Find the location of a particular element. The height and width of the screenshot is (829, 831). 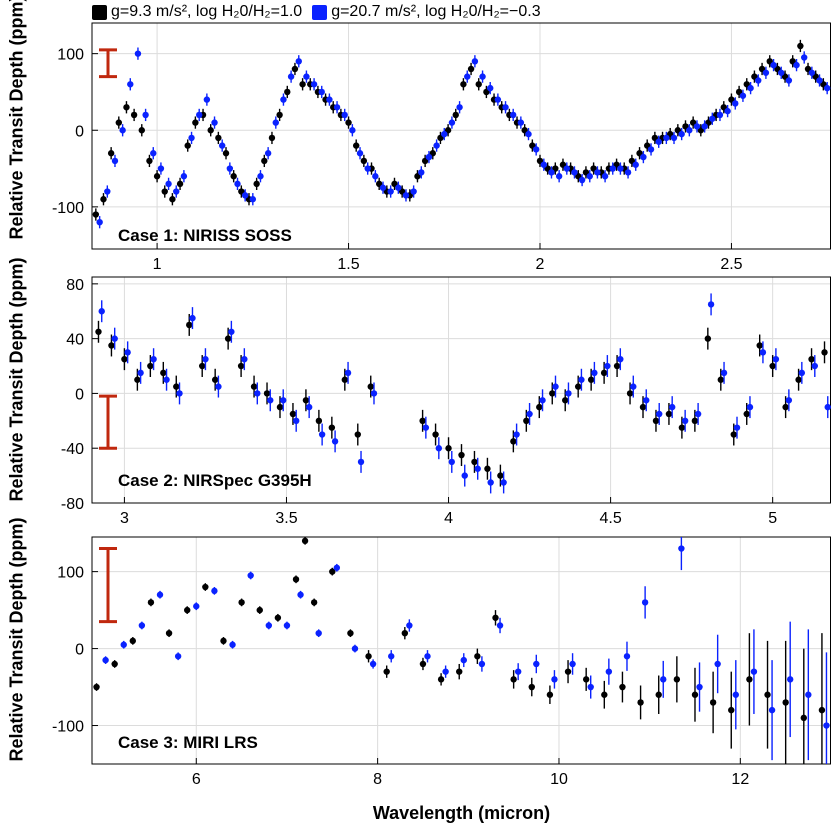

y-axis-label-text: Relative Transit Depth (ppm) is located at coordinates (16, 639).